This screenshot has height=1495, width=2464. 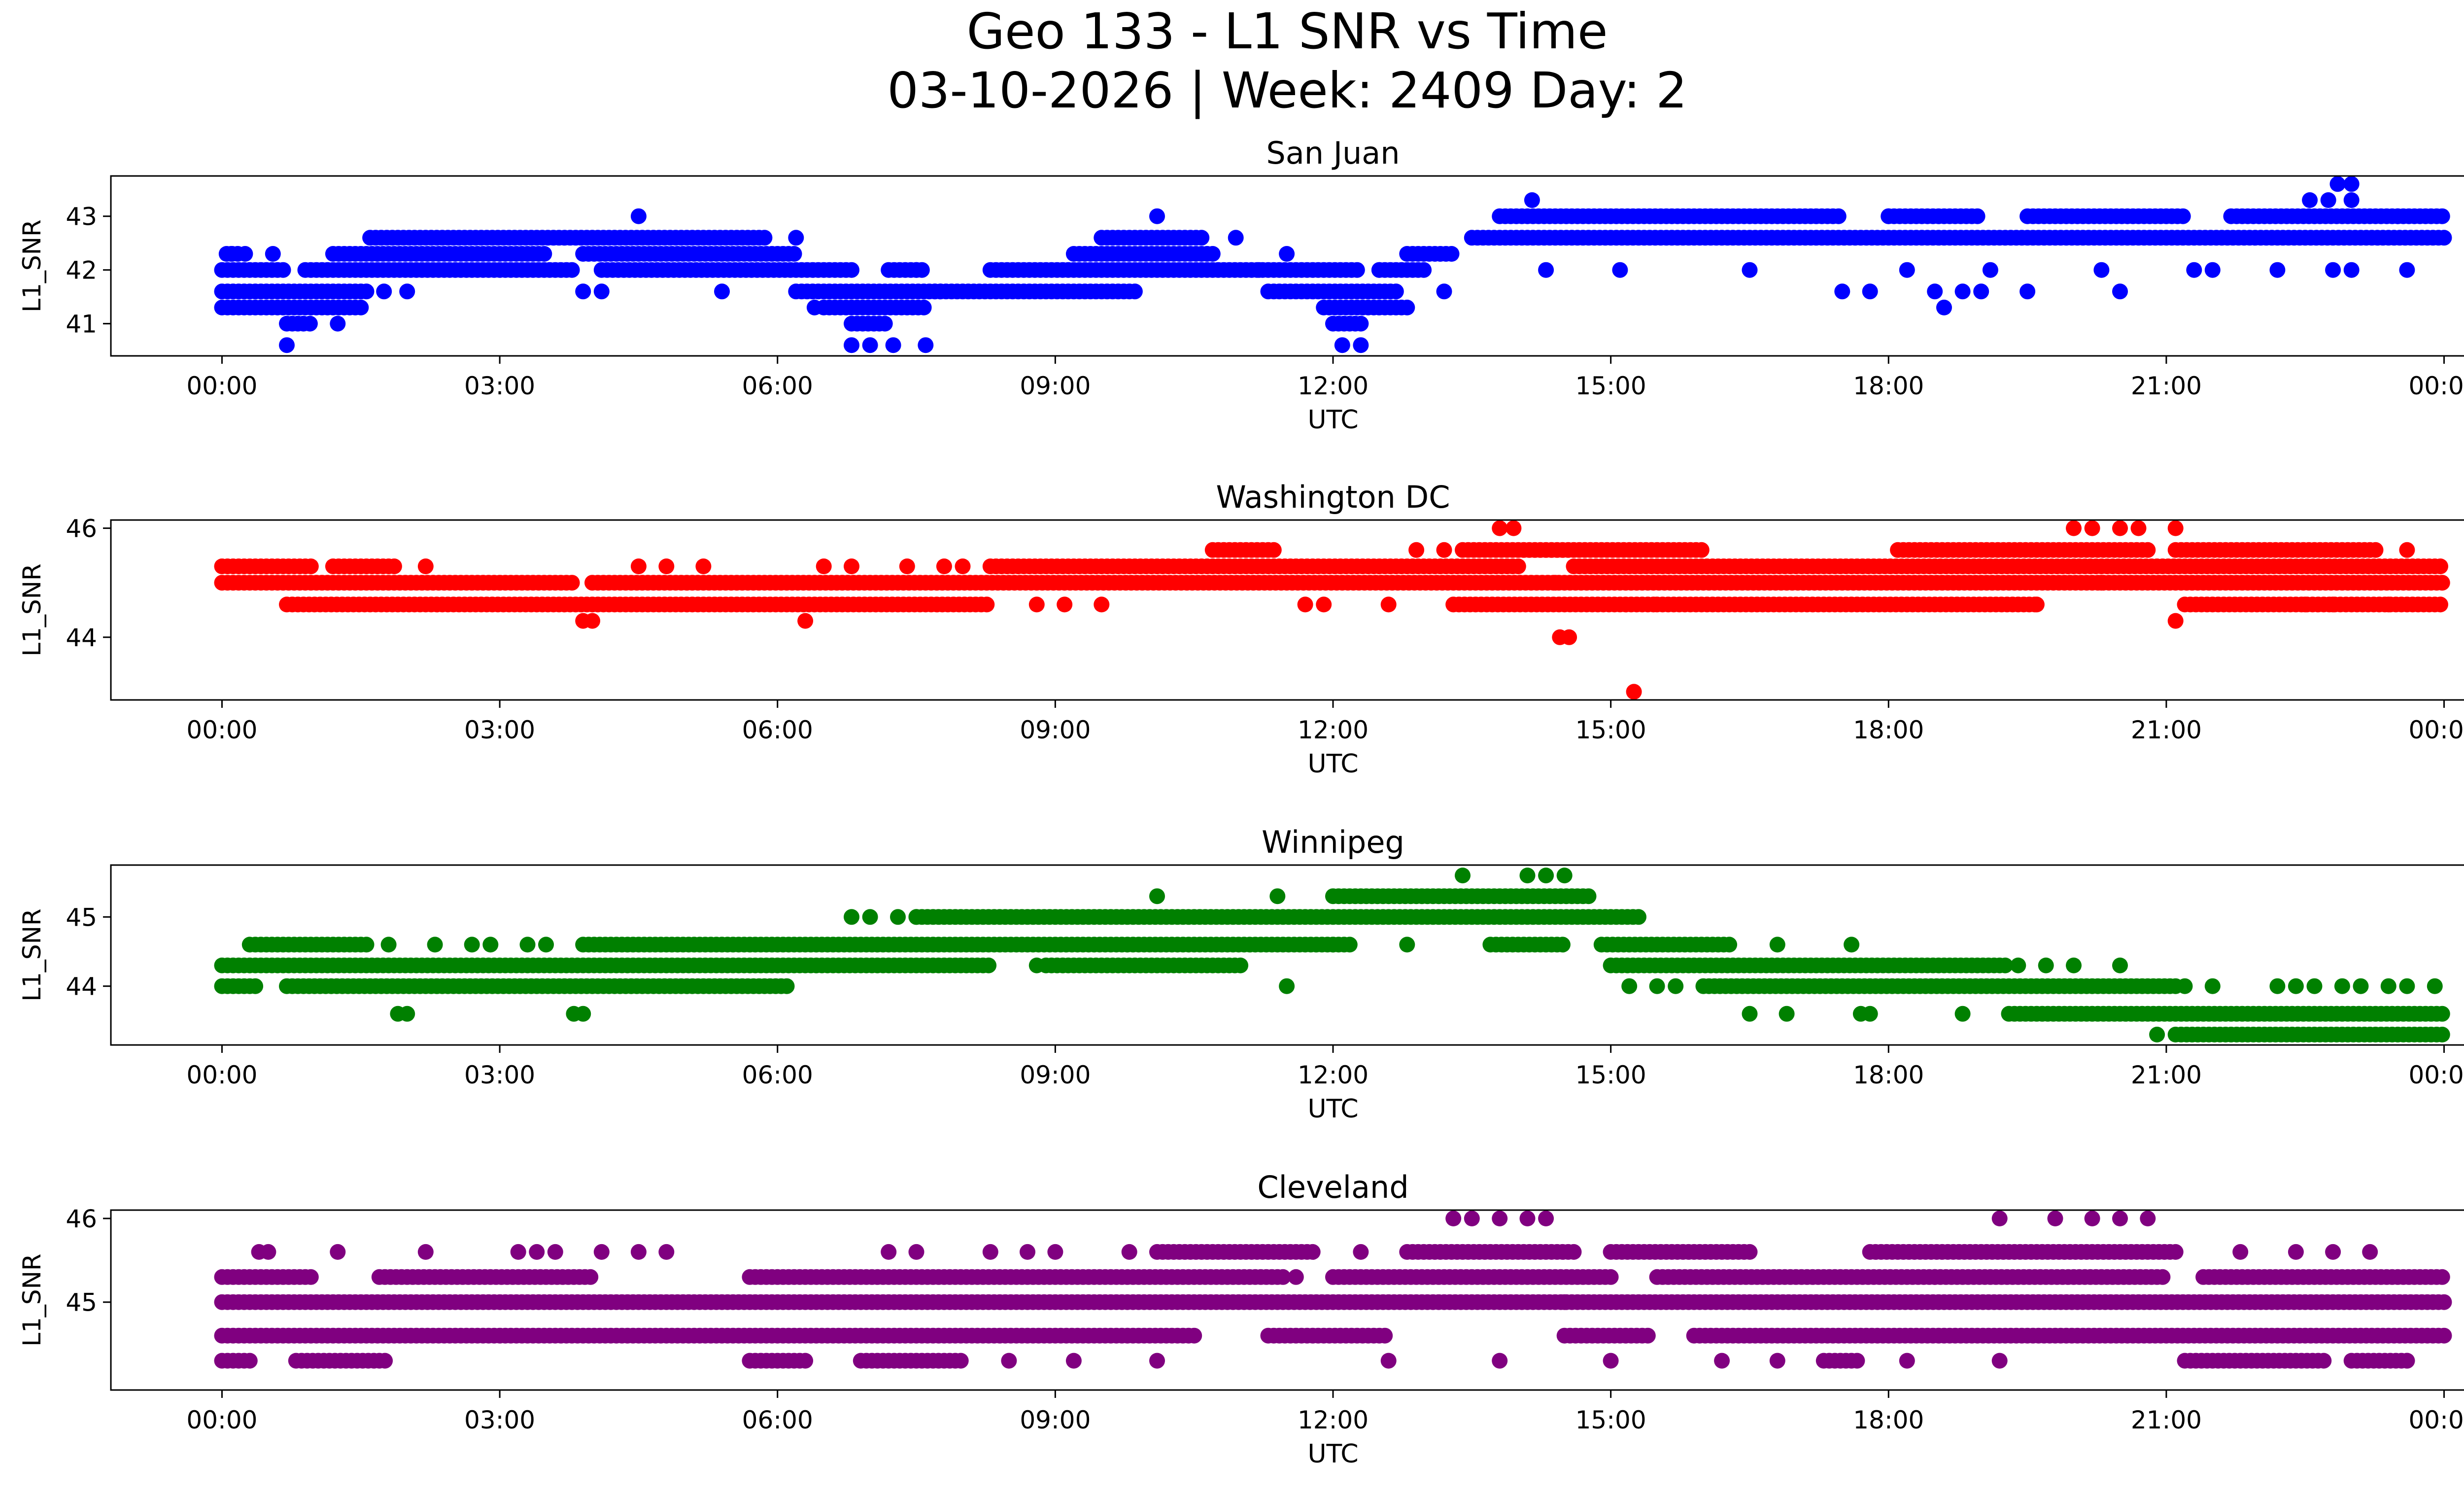 What do you see at coordinates (1287, 31) in the screenshot?
I see `figure-title-line-1: Geo 133 - L1 SNR vs Time` at bounding box center [1287, 31].